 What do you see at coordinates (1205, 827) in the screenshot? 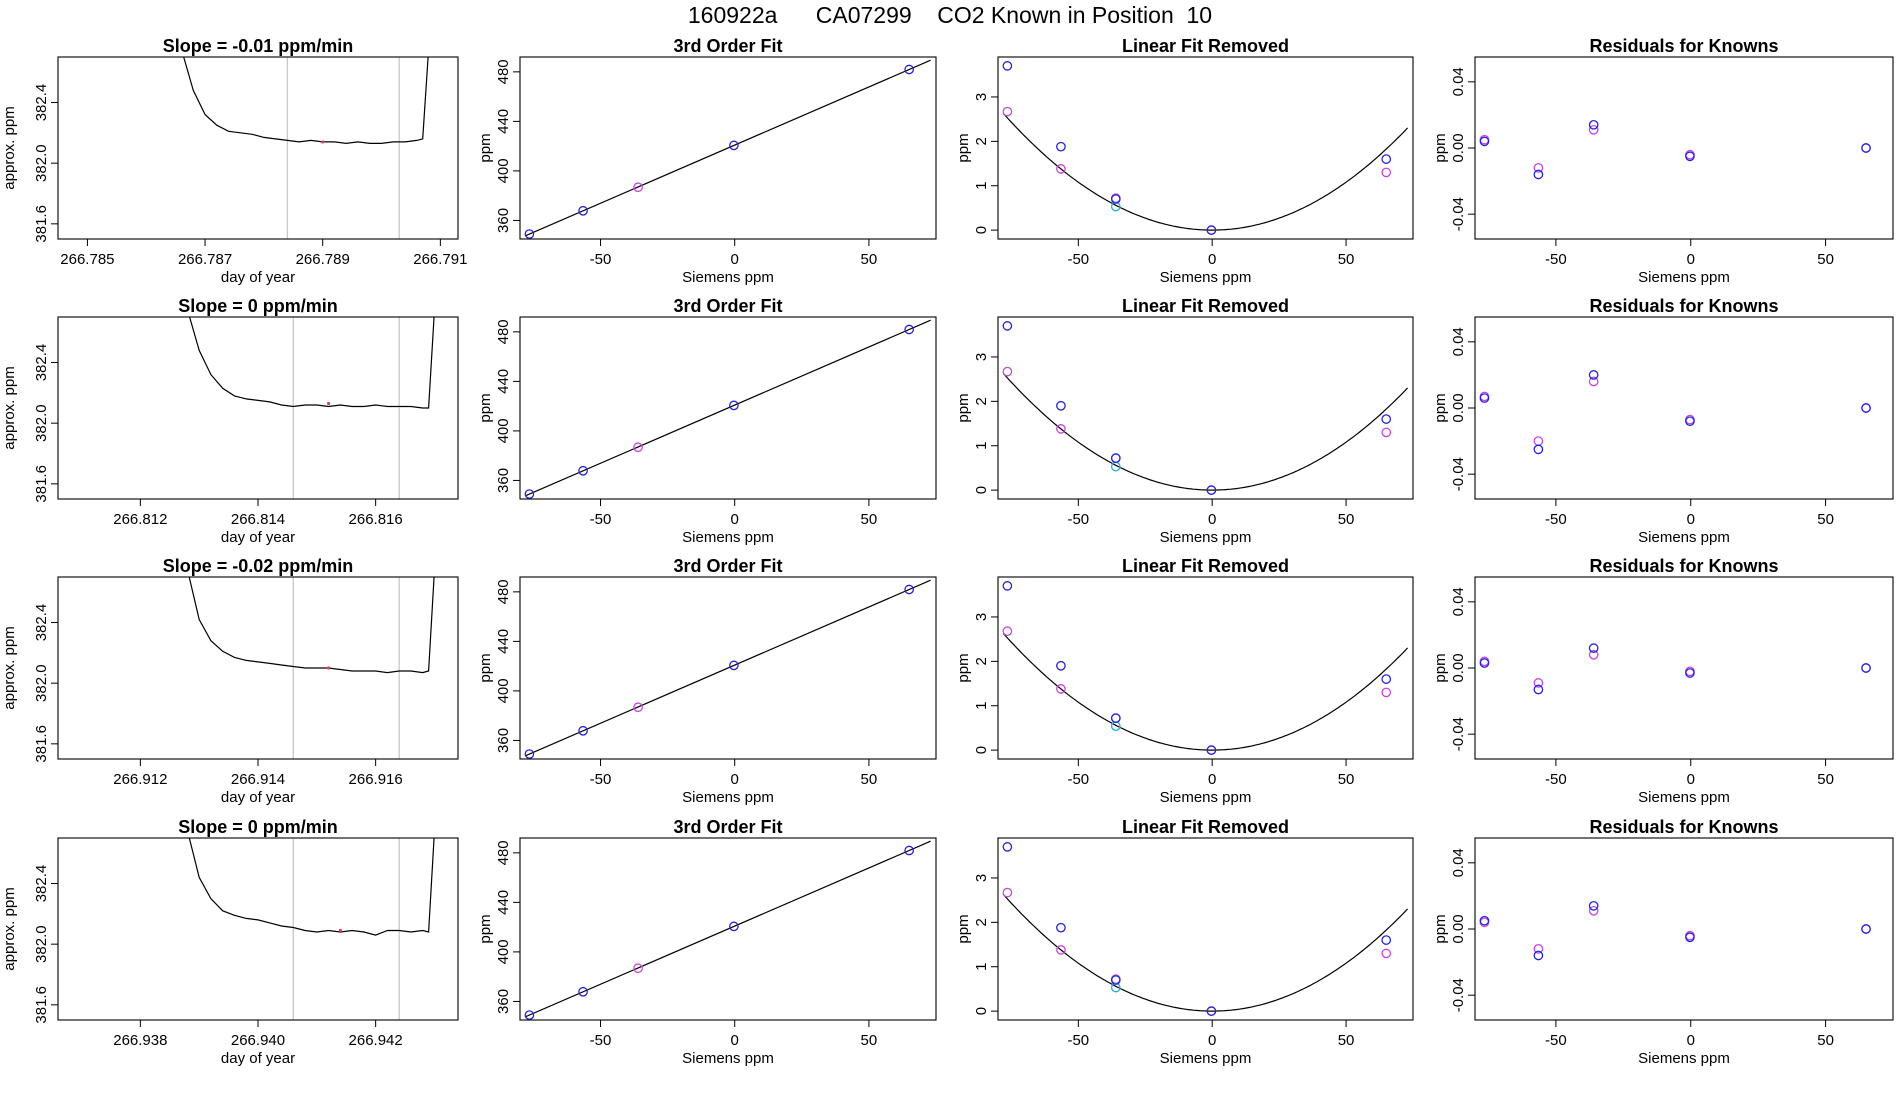
I see `panel-title: Linear Fit Removed` at bounding box center [1205, 827].